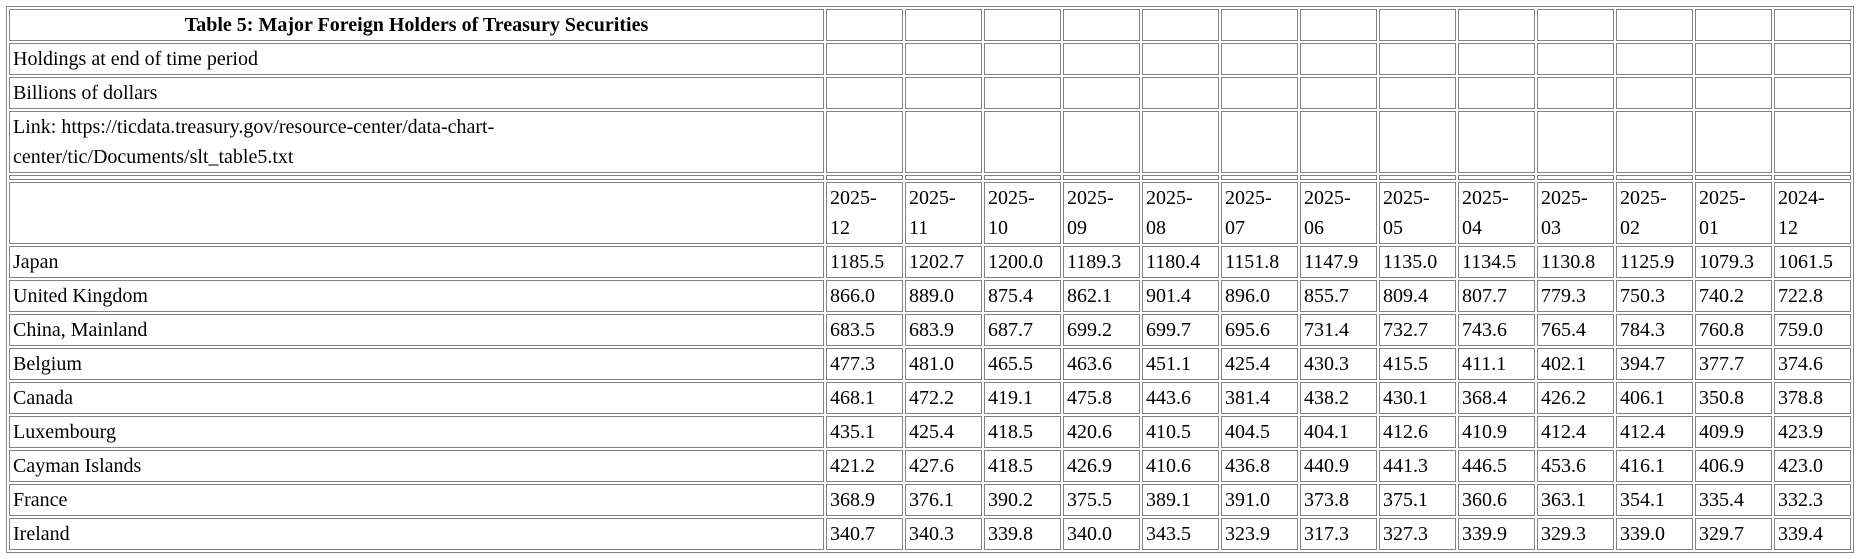 The image size is (1860, 559). I want to click on value-cell: 332.3, so click(1812, 500).